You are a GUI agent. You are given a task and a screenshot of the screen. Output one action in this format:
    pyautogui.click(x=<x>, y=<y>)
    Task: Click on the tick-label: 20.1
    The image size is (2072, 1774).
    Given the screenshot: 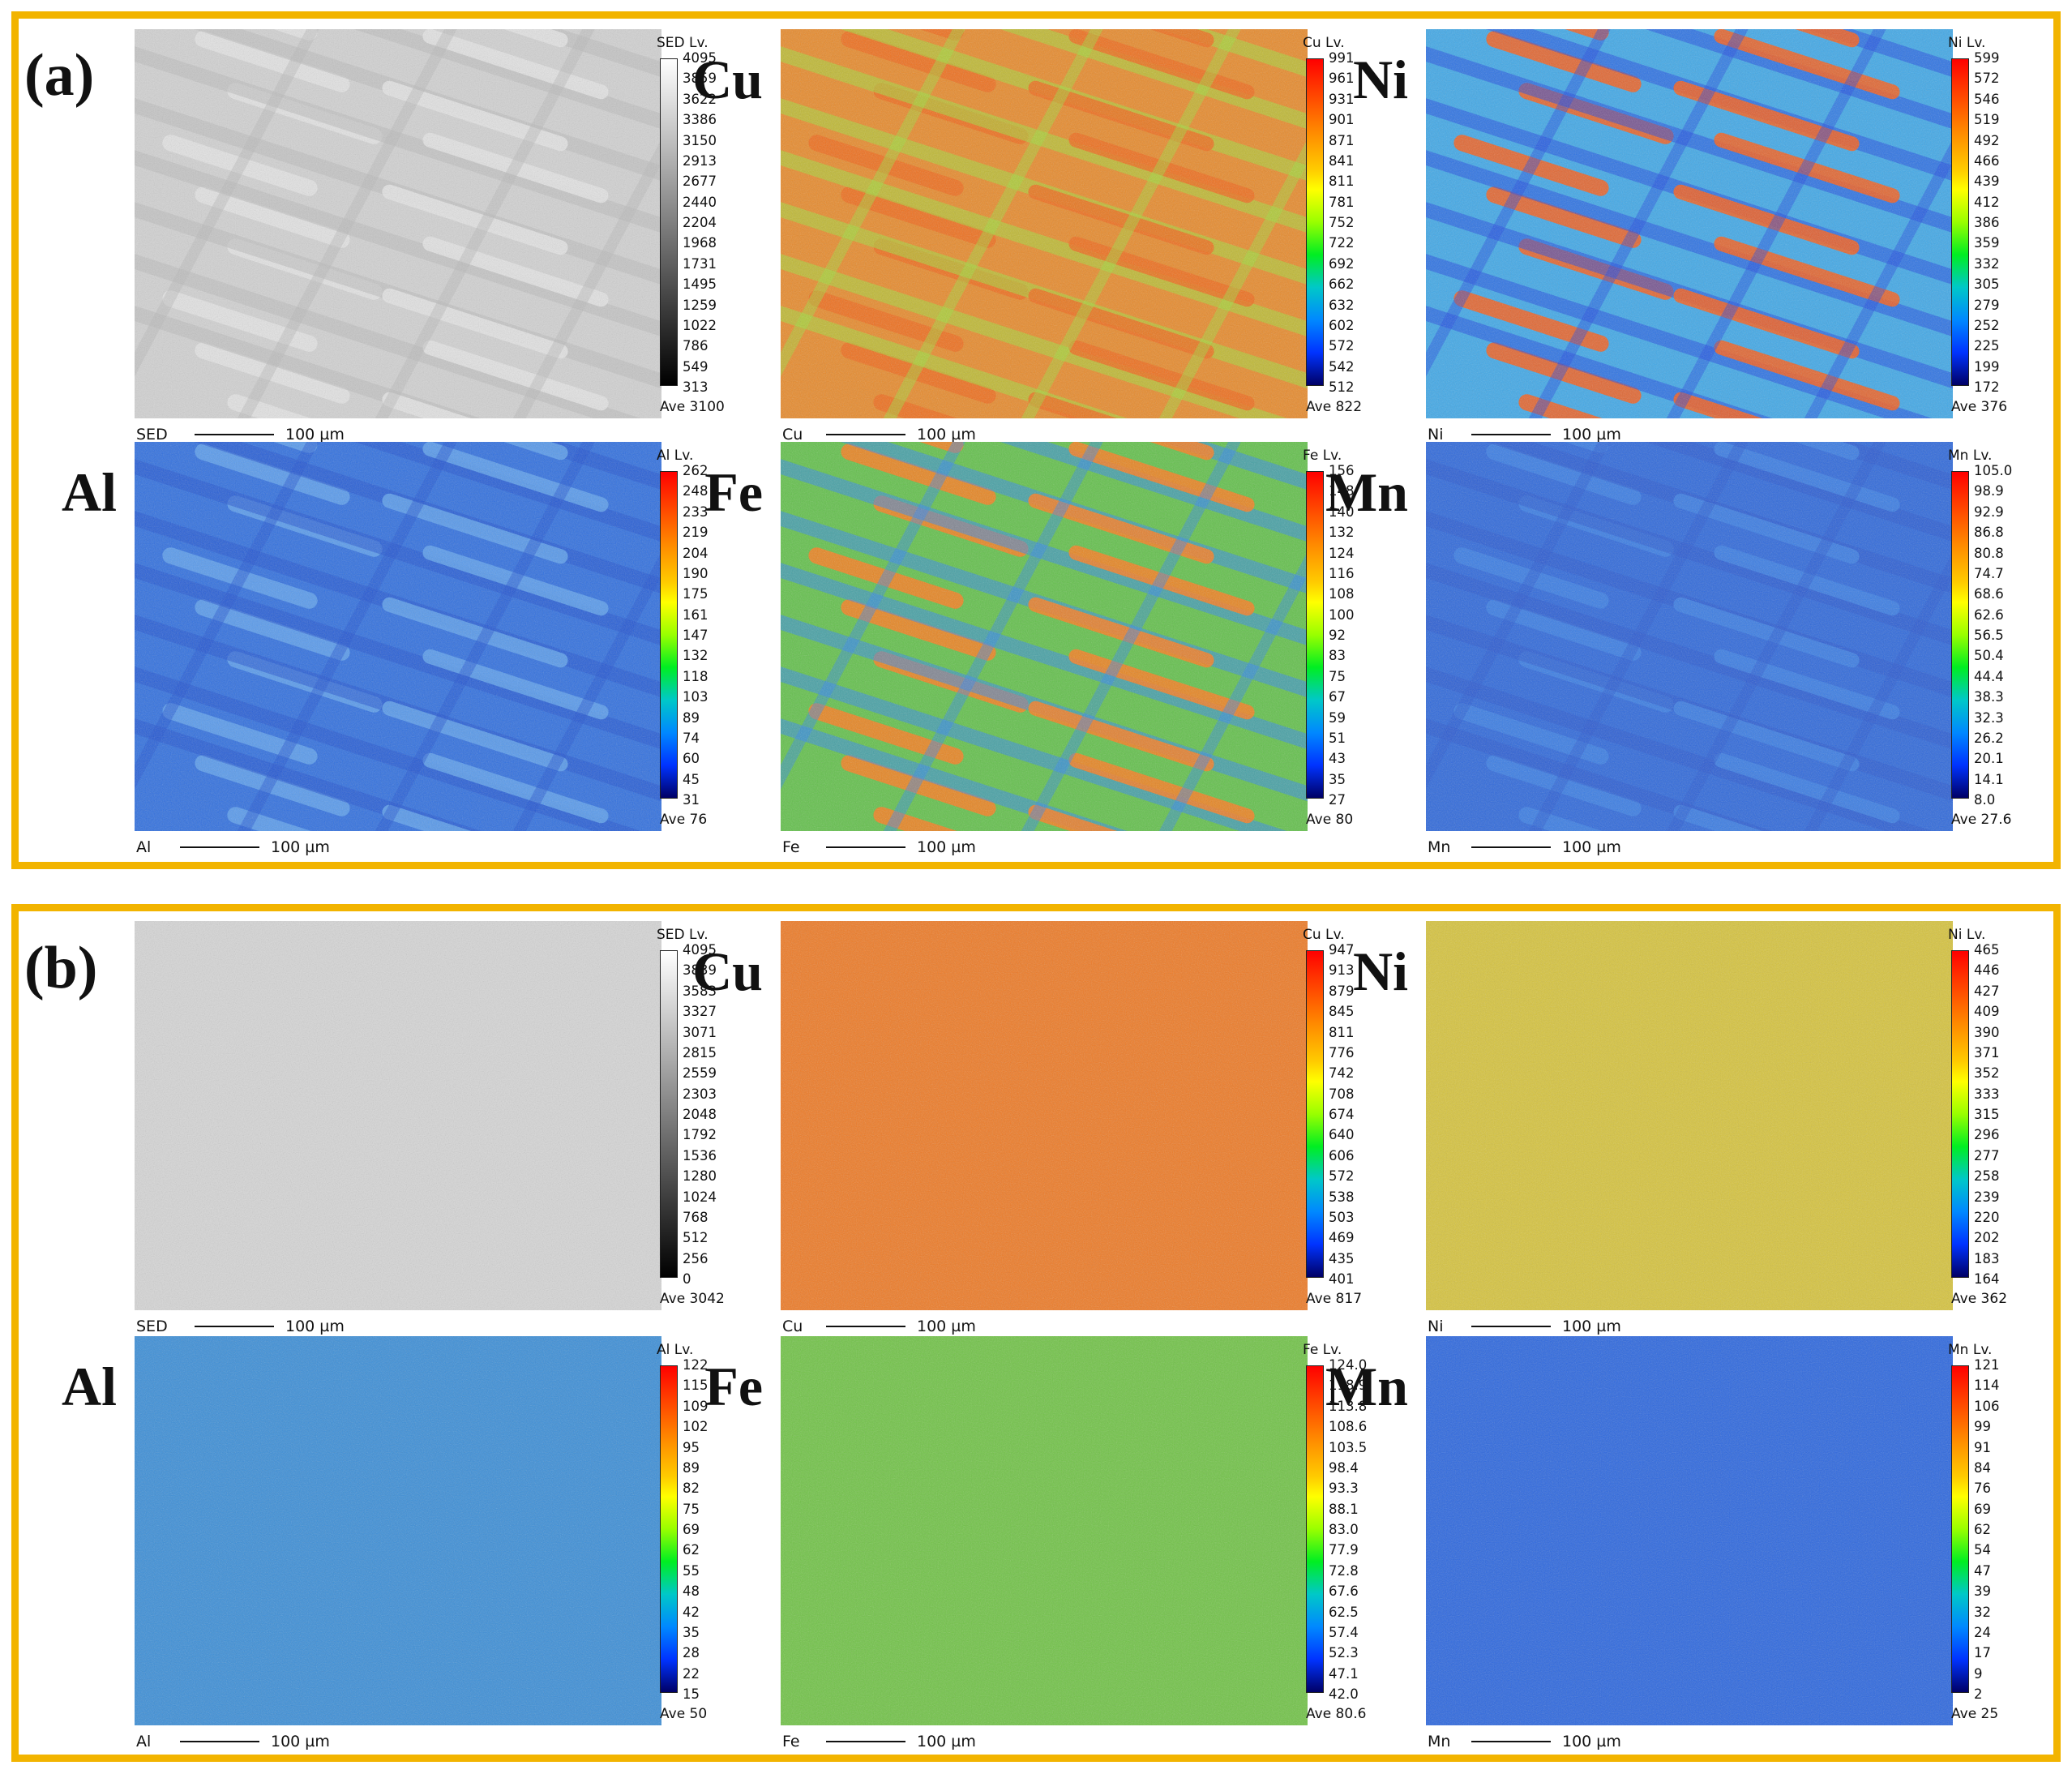 What is the action you would take?
    pyautogui.click(x=1989, y=759)
    